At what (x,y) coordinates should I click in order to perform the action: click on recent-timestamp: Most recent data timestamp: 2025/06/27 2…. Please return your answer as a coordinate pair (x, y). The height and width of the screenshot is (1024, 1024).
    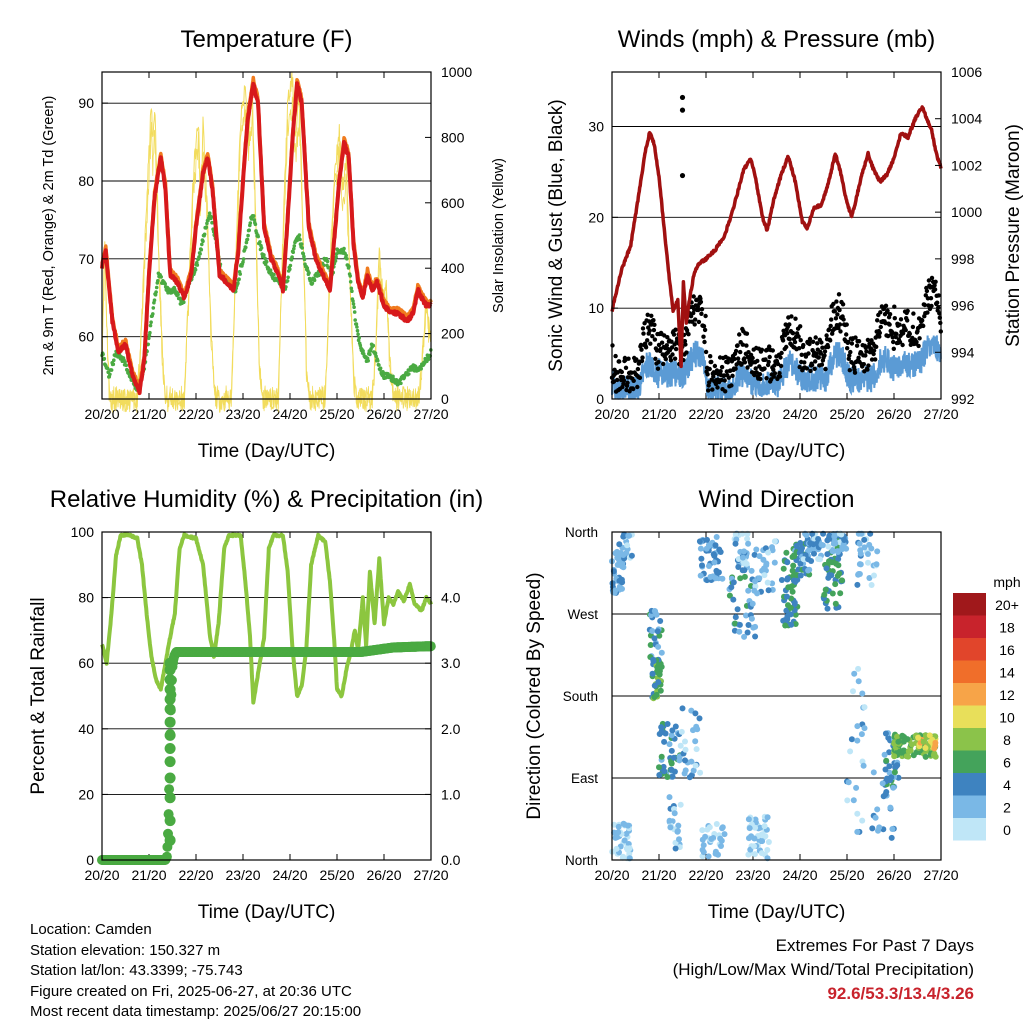
    Looking at the image, I should click on (196, 1011).